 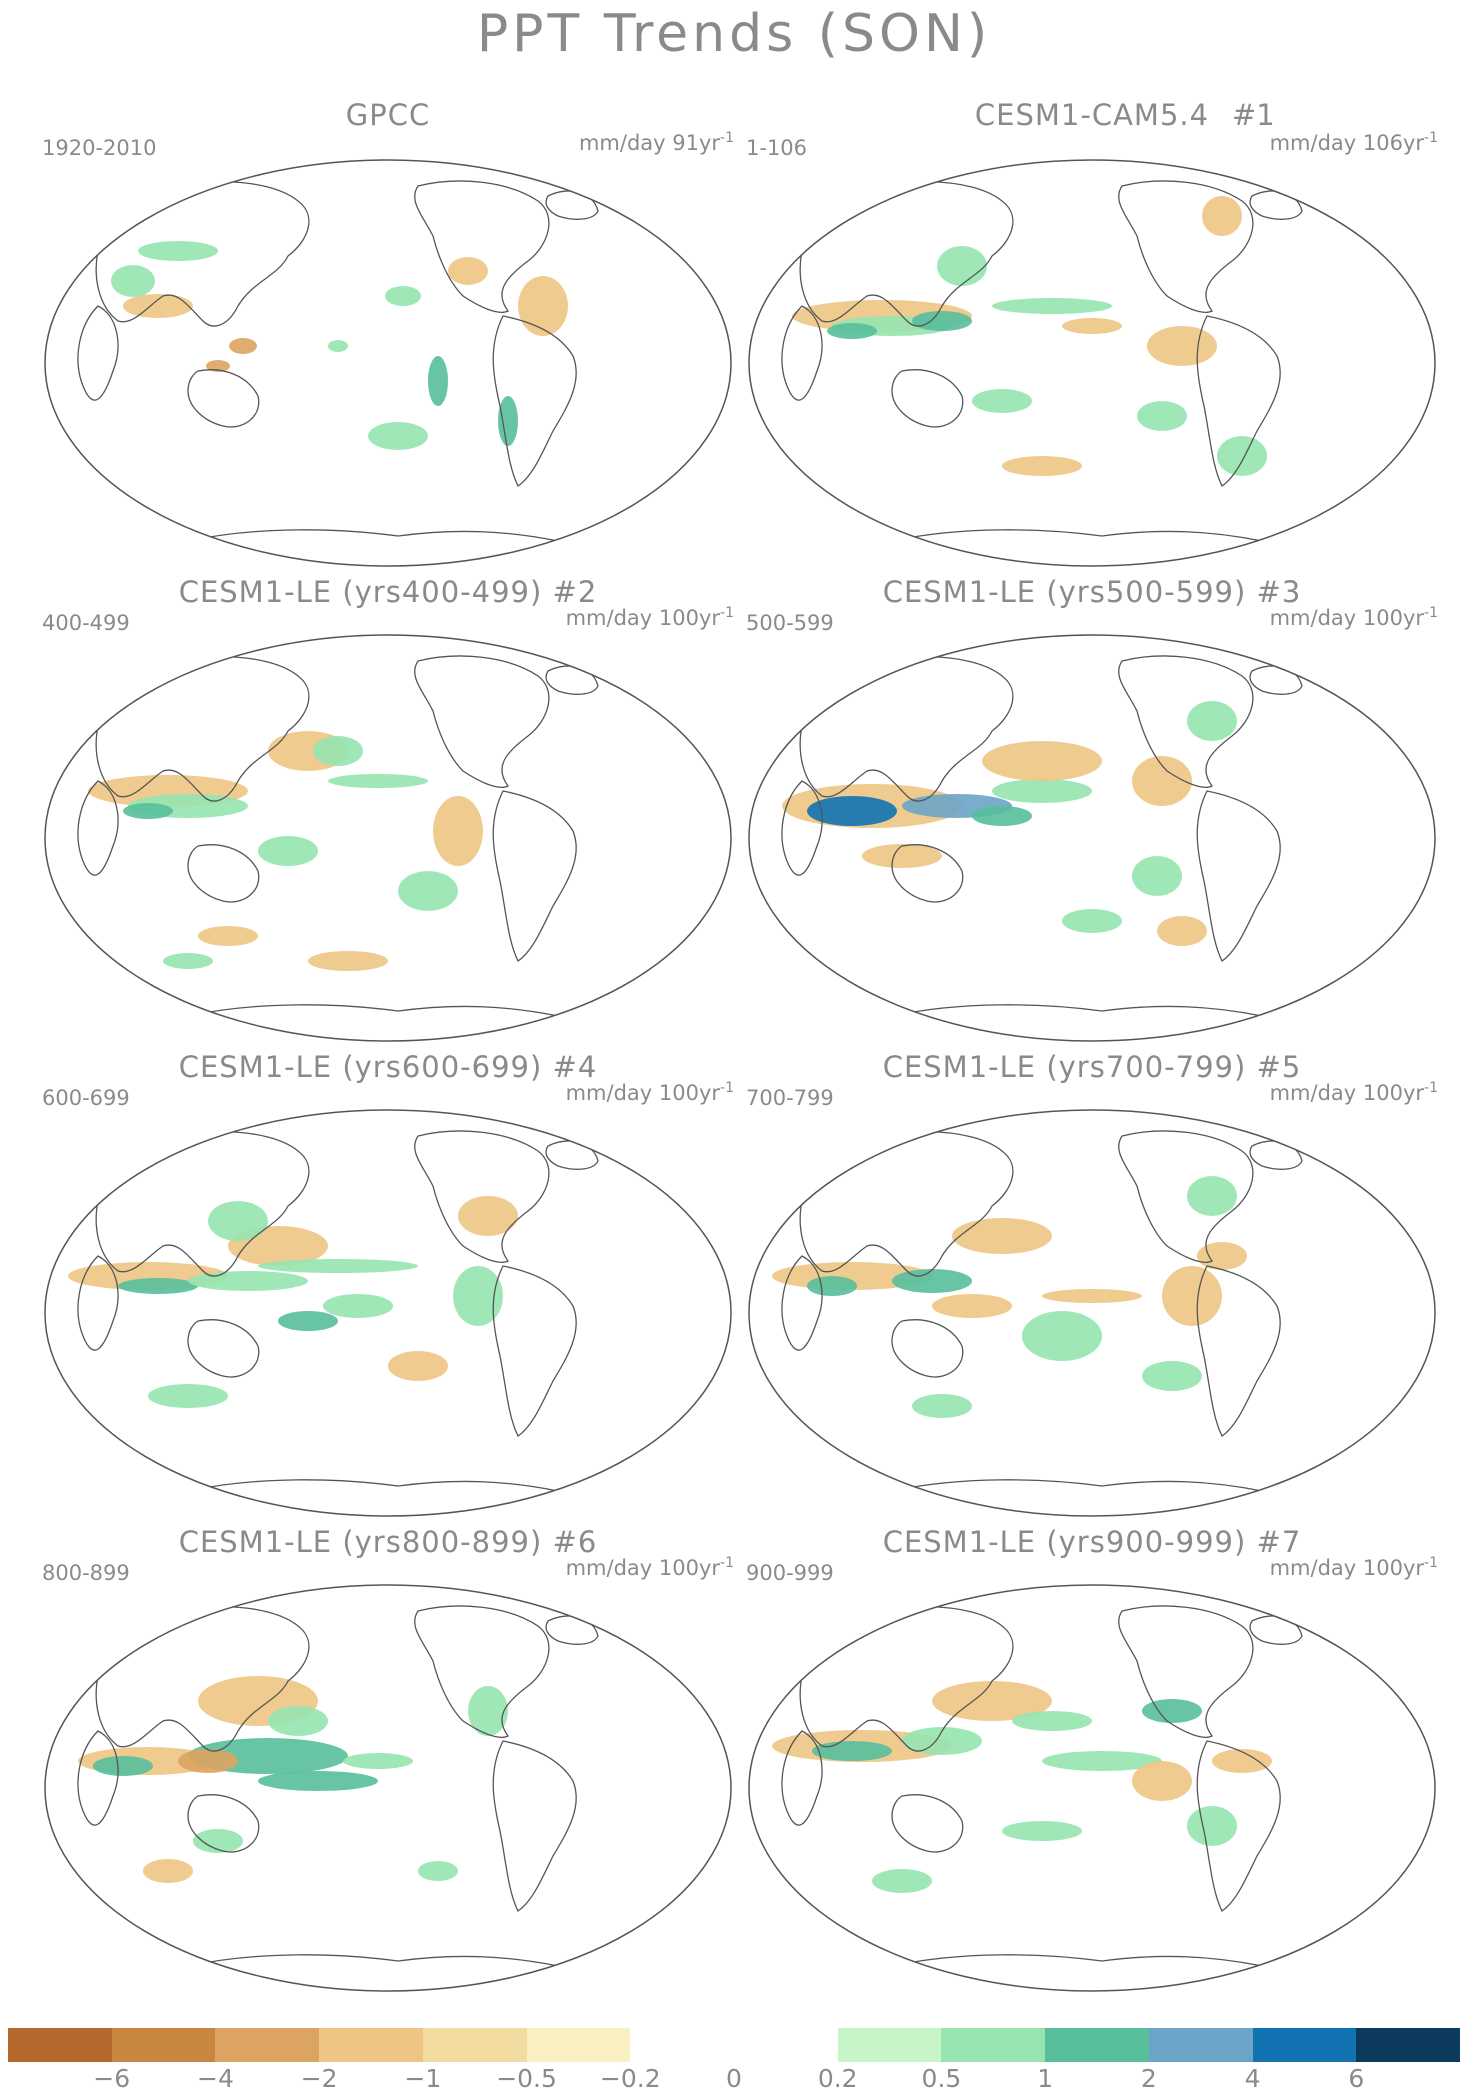 What do you see at coordinates (1356, 2078) in the screenshot?
I see `colorbar-label: 6` at bounding box center [1356, 2078].